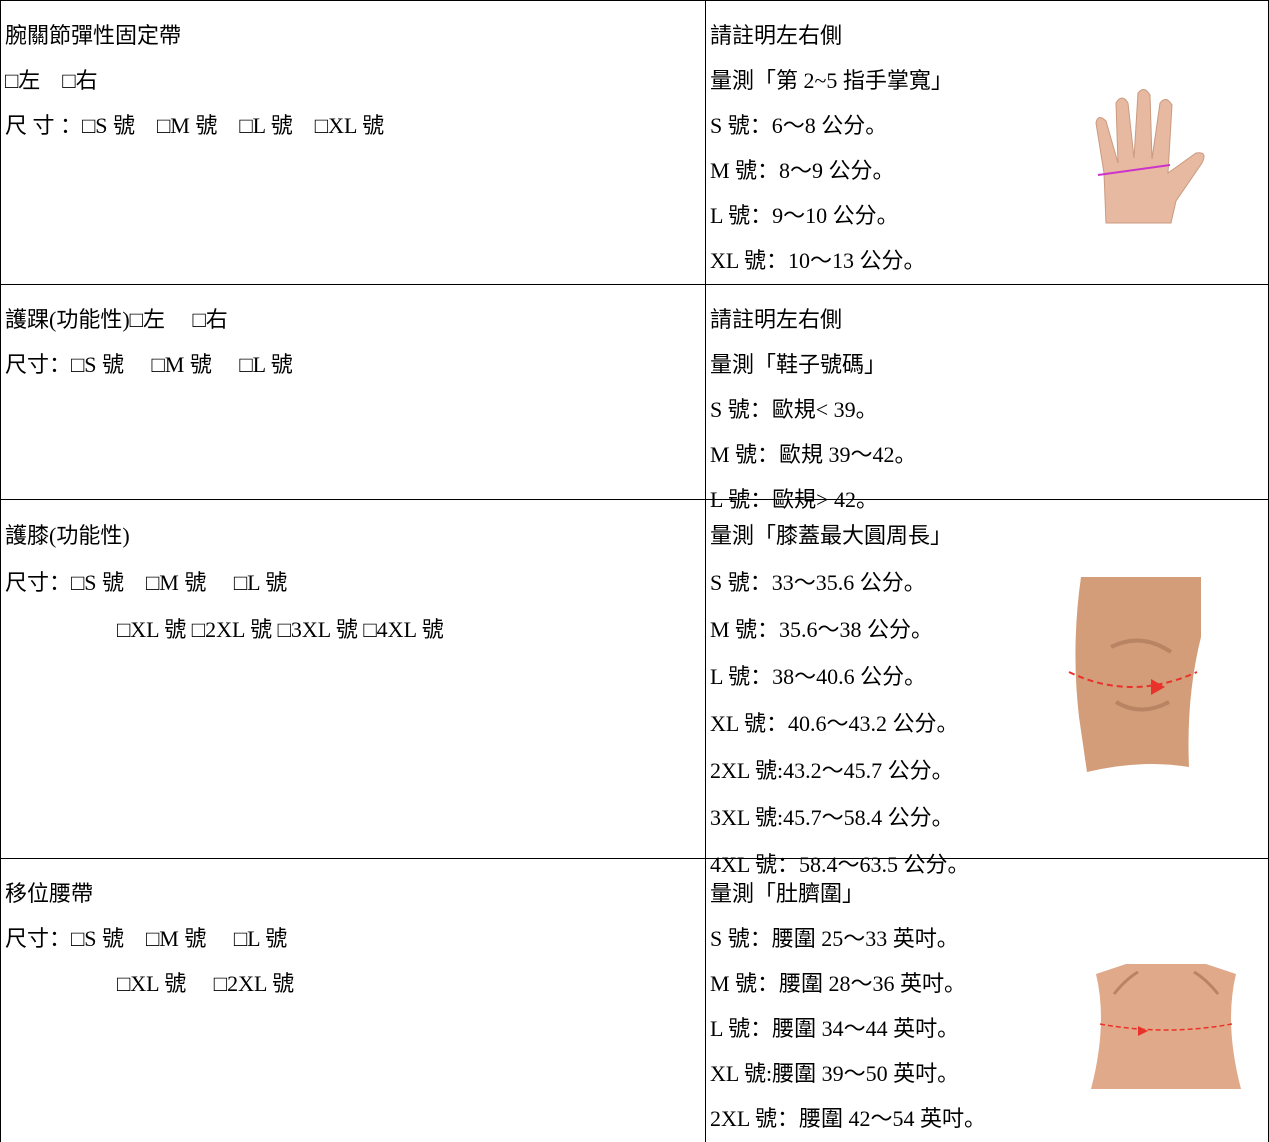  What do you see at coordinates (49, 893) in the screenshot?
I see `product-name: 移位腰帶` at bounding box center [49, 893].